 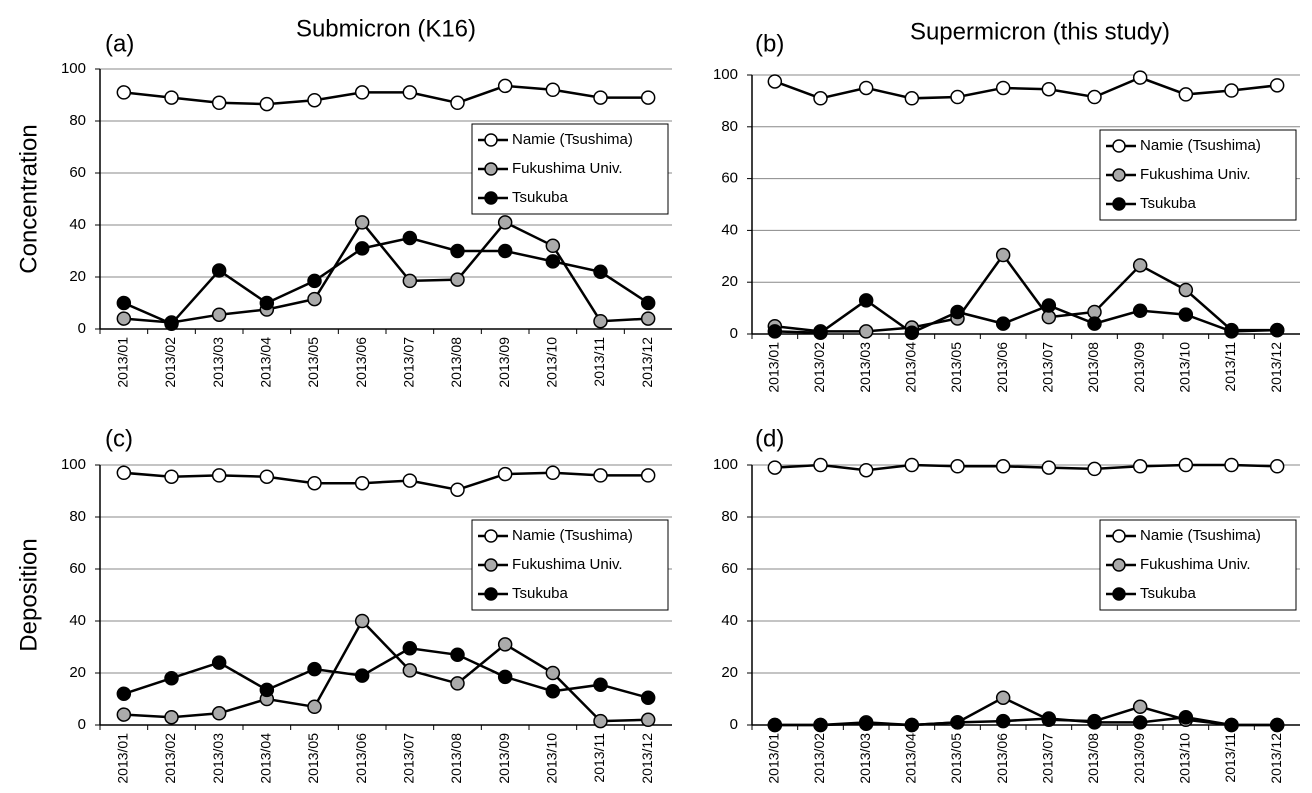 What do you see at coordinates (729, 672) in the screenshot?
I see `y-tick-label: 20` at bounding box center [729, 672].